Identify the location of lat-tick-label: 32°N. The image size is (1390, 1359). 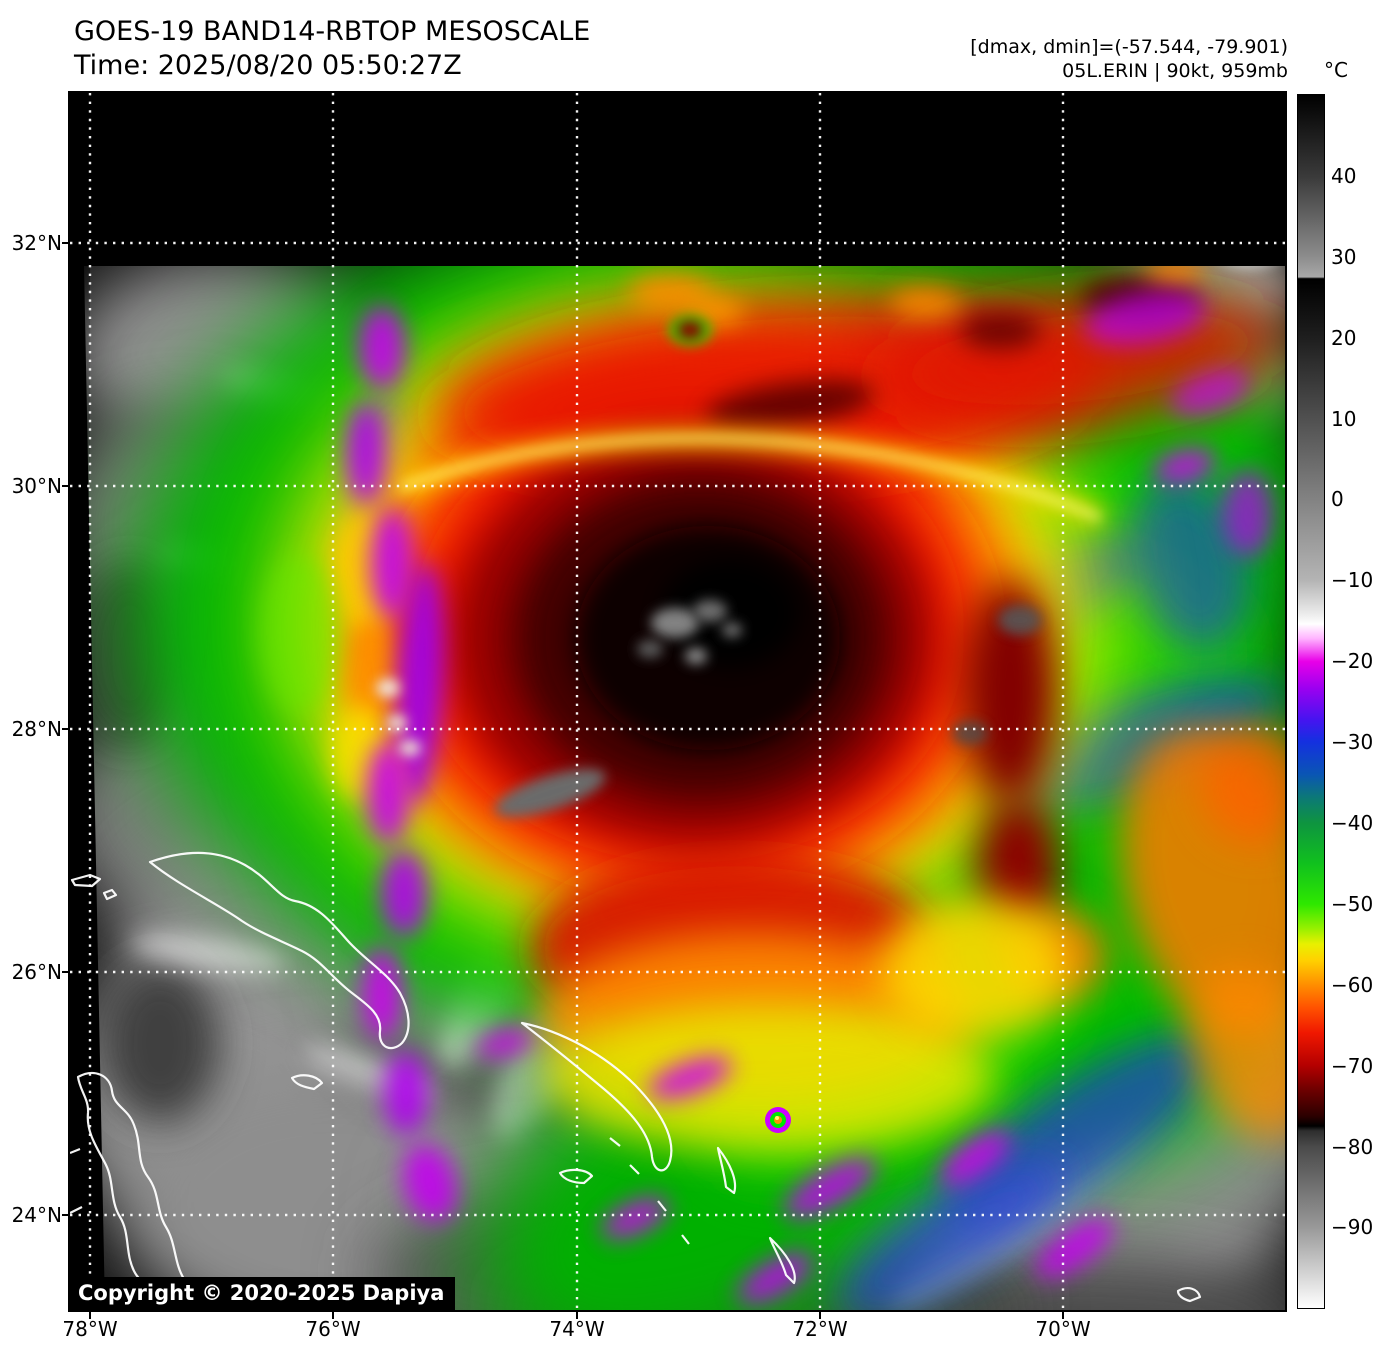
(36, 243).